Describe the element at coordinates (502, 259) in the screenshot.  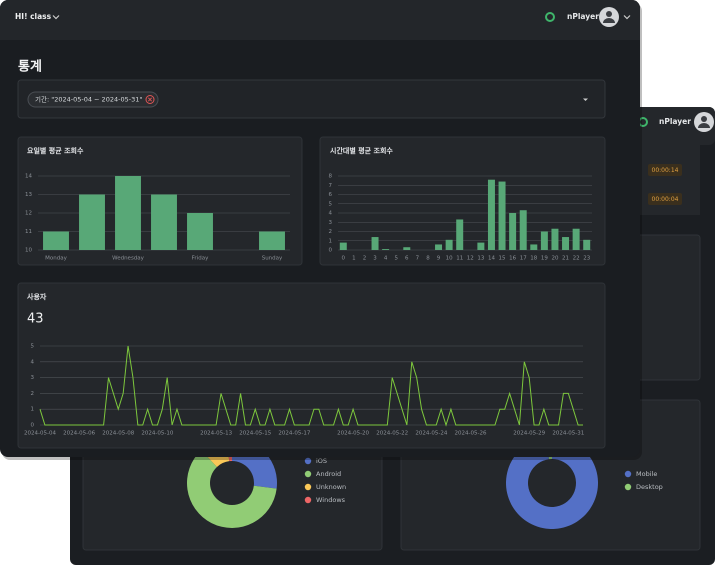
I see `x-tick-label: 15` at that location.